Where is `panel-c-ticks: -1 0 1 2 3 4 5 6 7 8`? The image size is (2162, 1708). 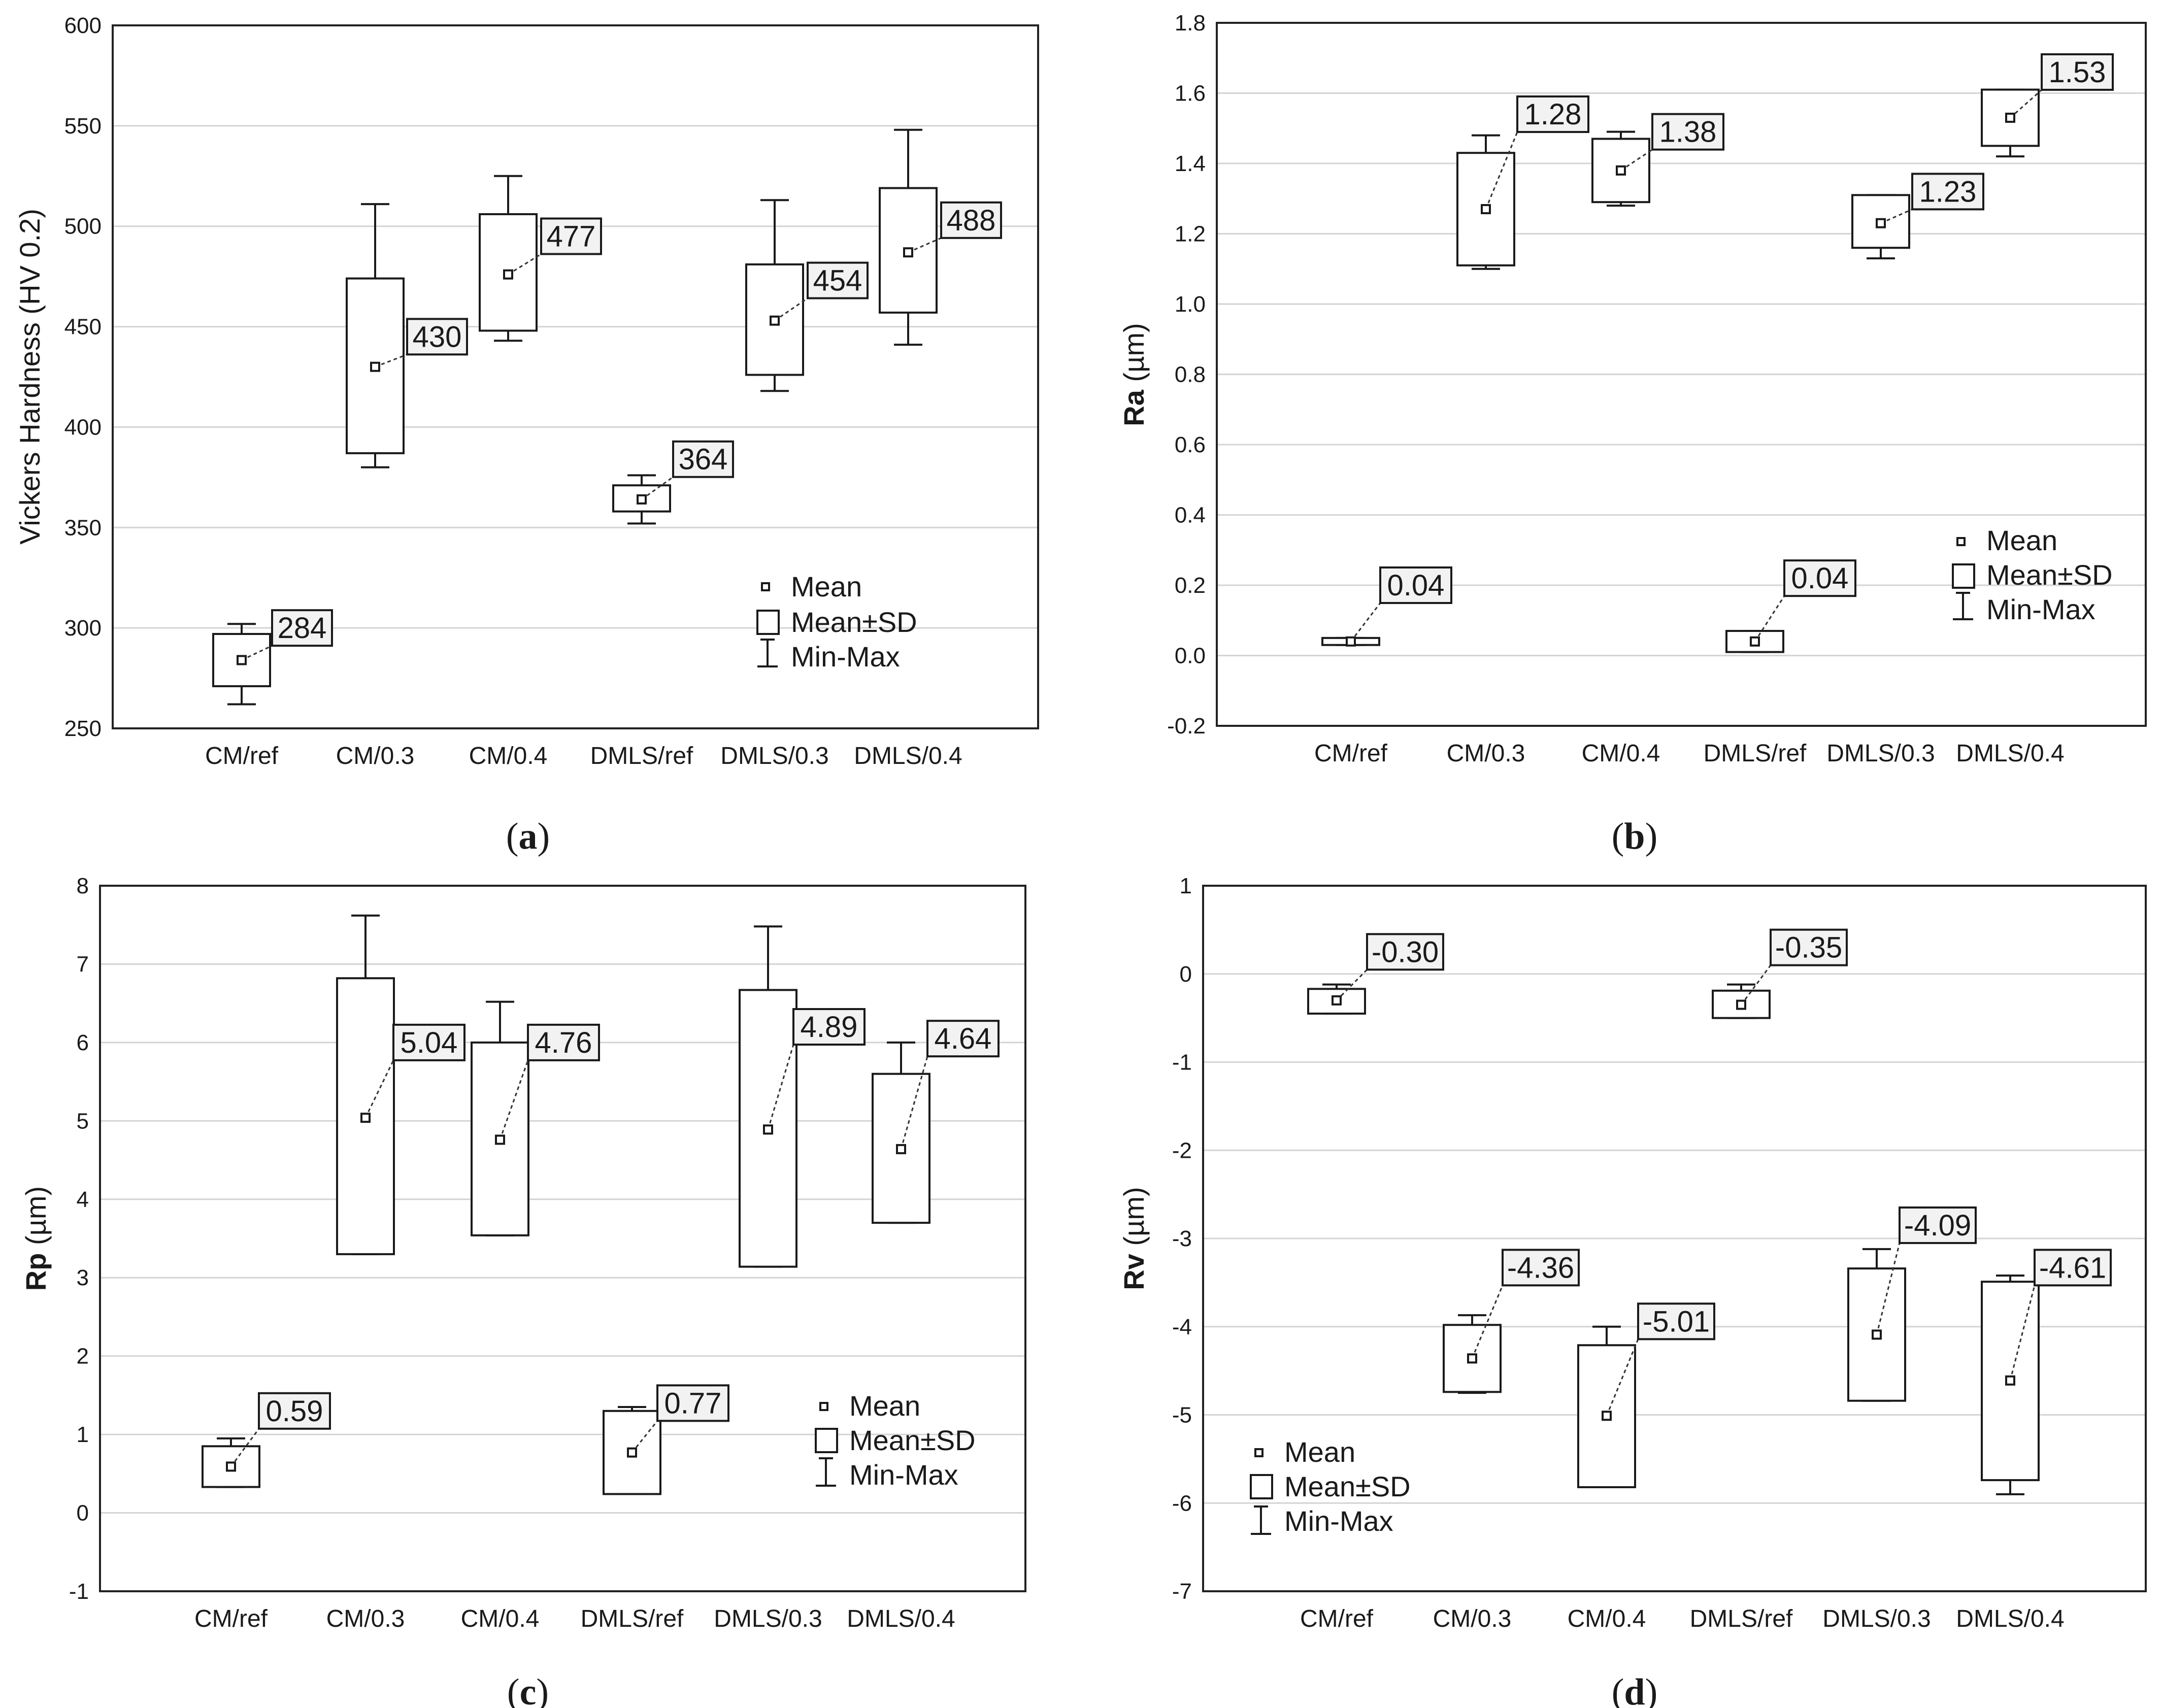 panel-c-ticks: -1 0 1 2 3 4 5 6 7 8 is located at coordinates (79, 1239).